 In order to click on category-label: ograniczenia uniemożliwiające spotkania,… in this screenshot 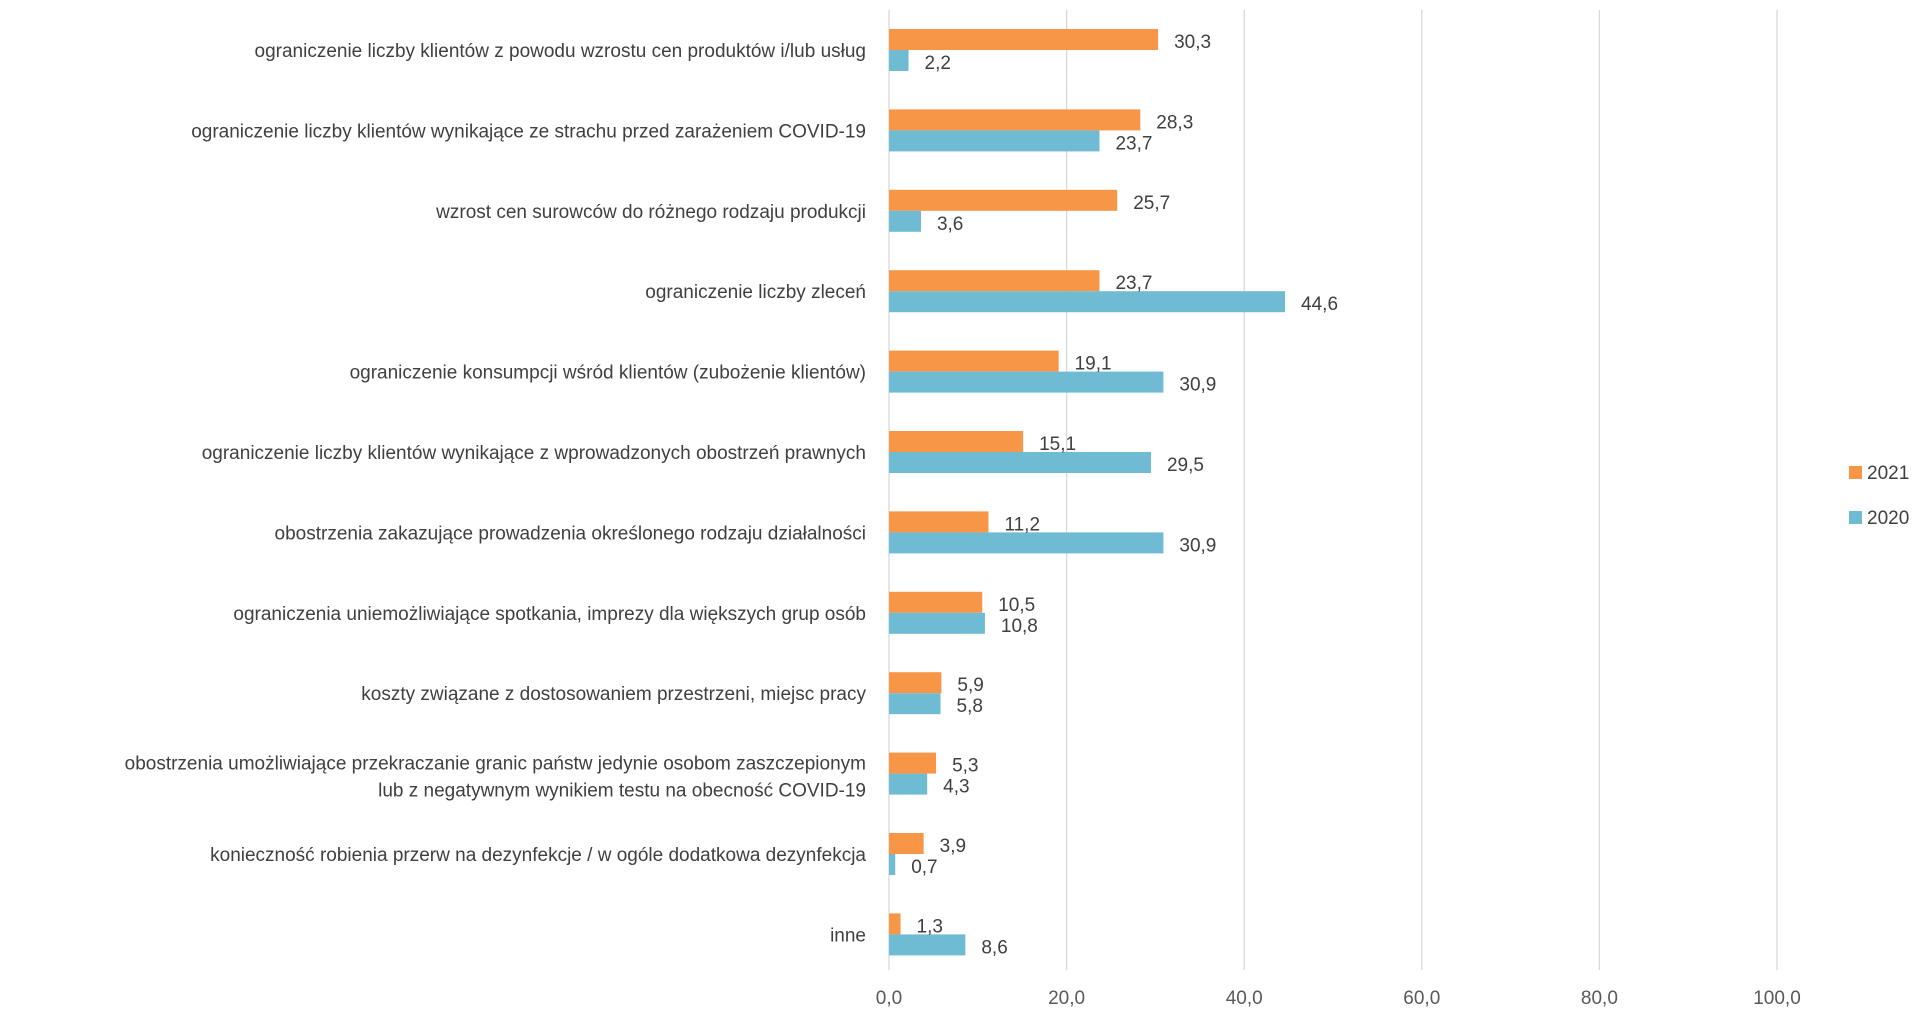, I will do `click(549, 614)`.